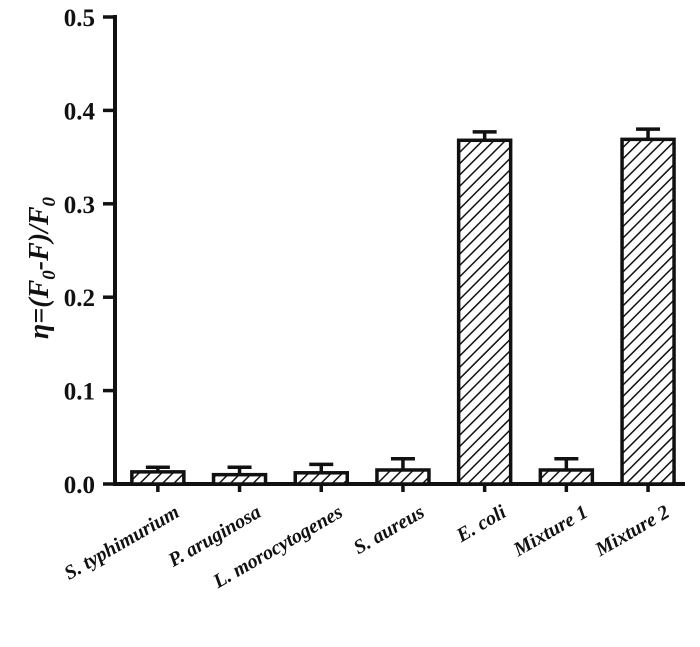 The height and width of the screenshot is (647, 700). Describe the element at coordinates (389, 530) in the screenshot. I see `x-category-label: S. aureus` at that location.